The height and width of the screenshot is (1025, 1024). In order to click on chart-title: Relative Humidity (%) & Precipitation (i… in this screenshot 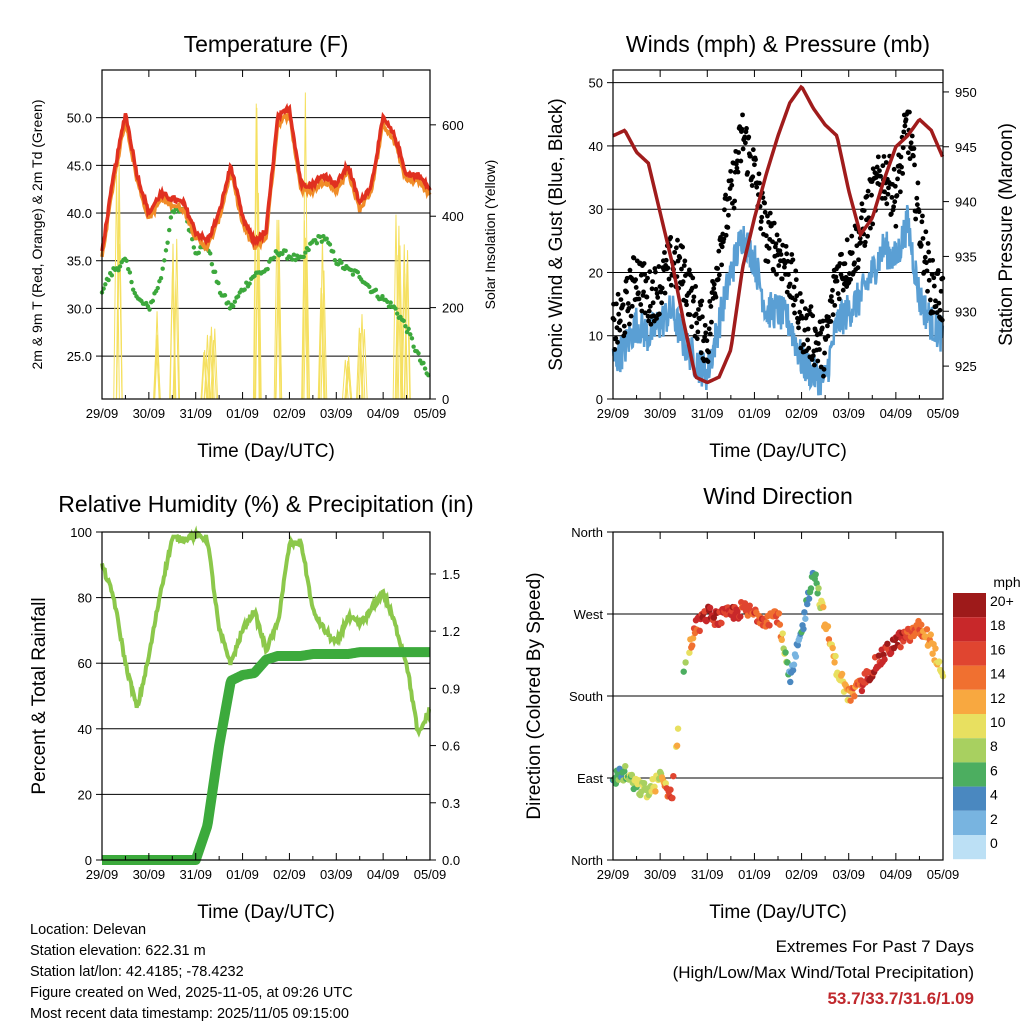, I will do `click(265, 504)`.